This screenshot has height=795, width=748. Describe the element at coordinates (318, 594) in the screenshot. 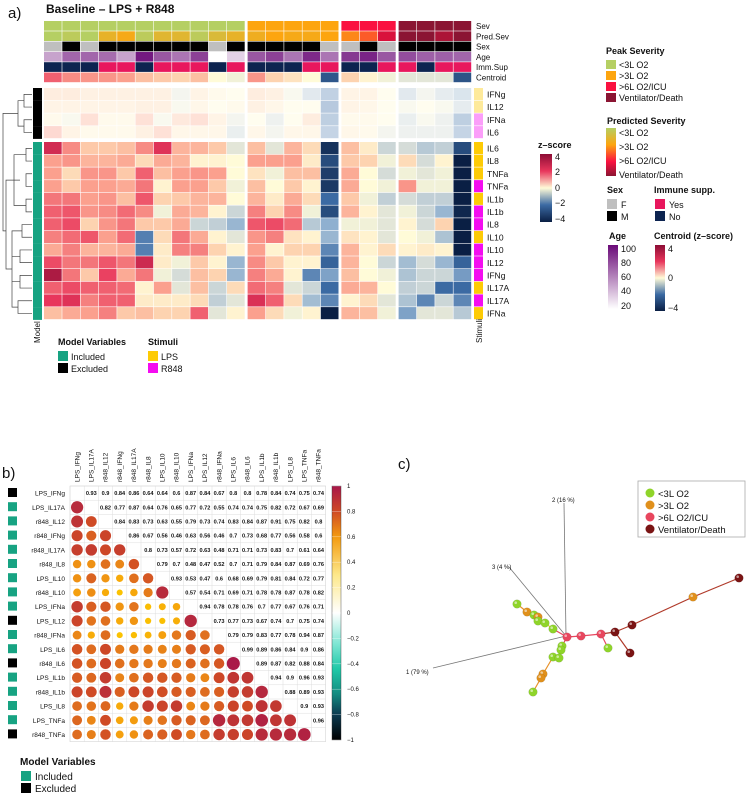

I see `correlation-value: 0.82` at that location.